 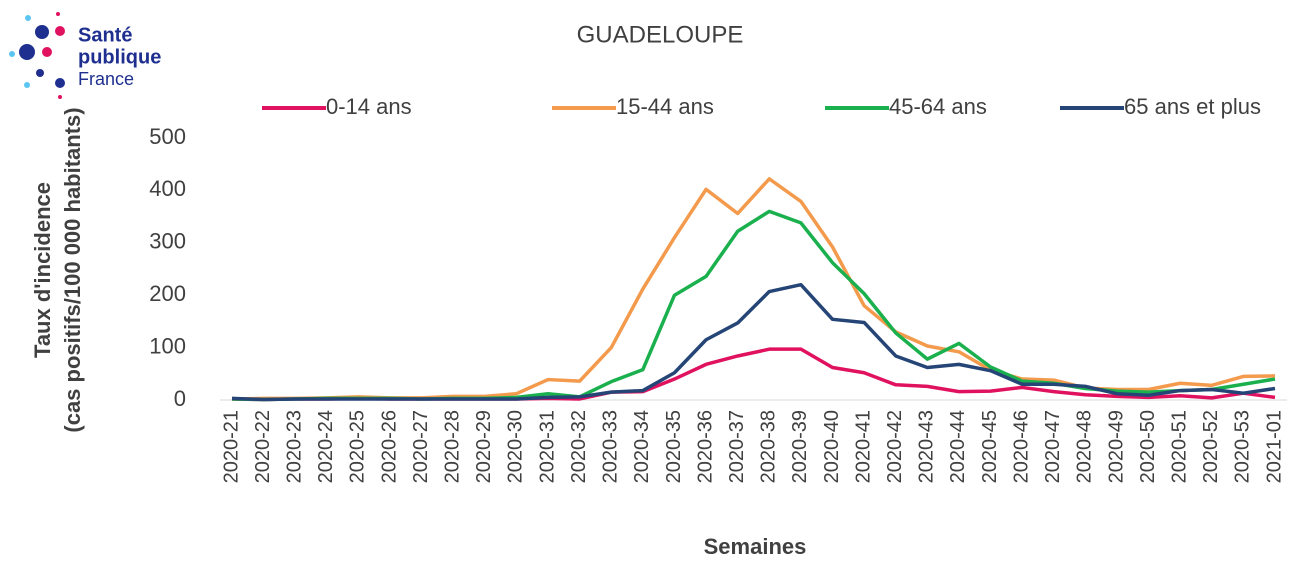 I want to click on legend-label: 45-64 ans, so click(x=938, y=106).